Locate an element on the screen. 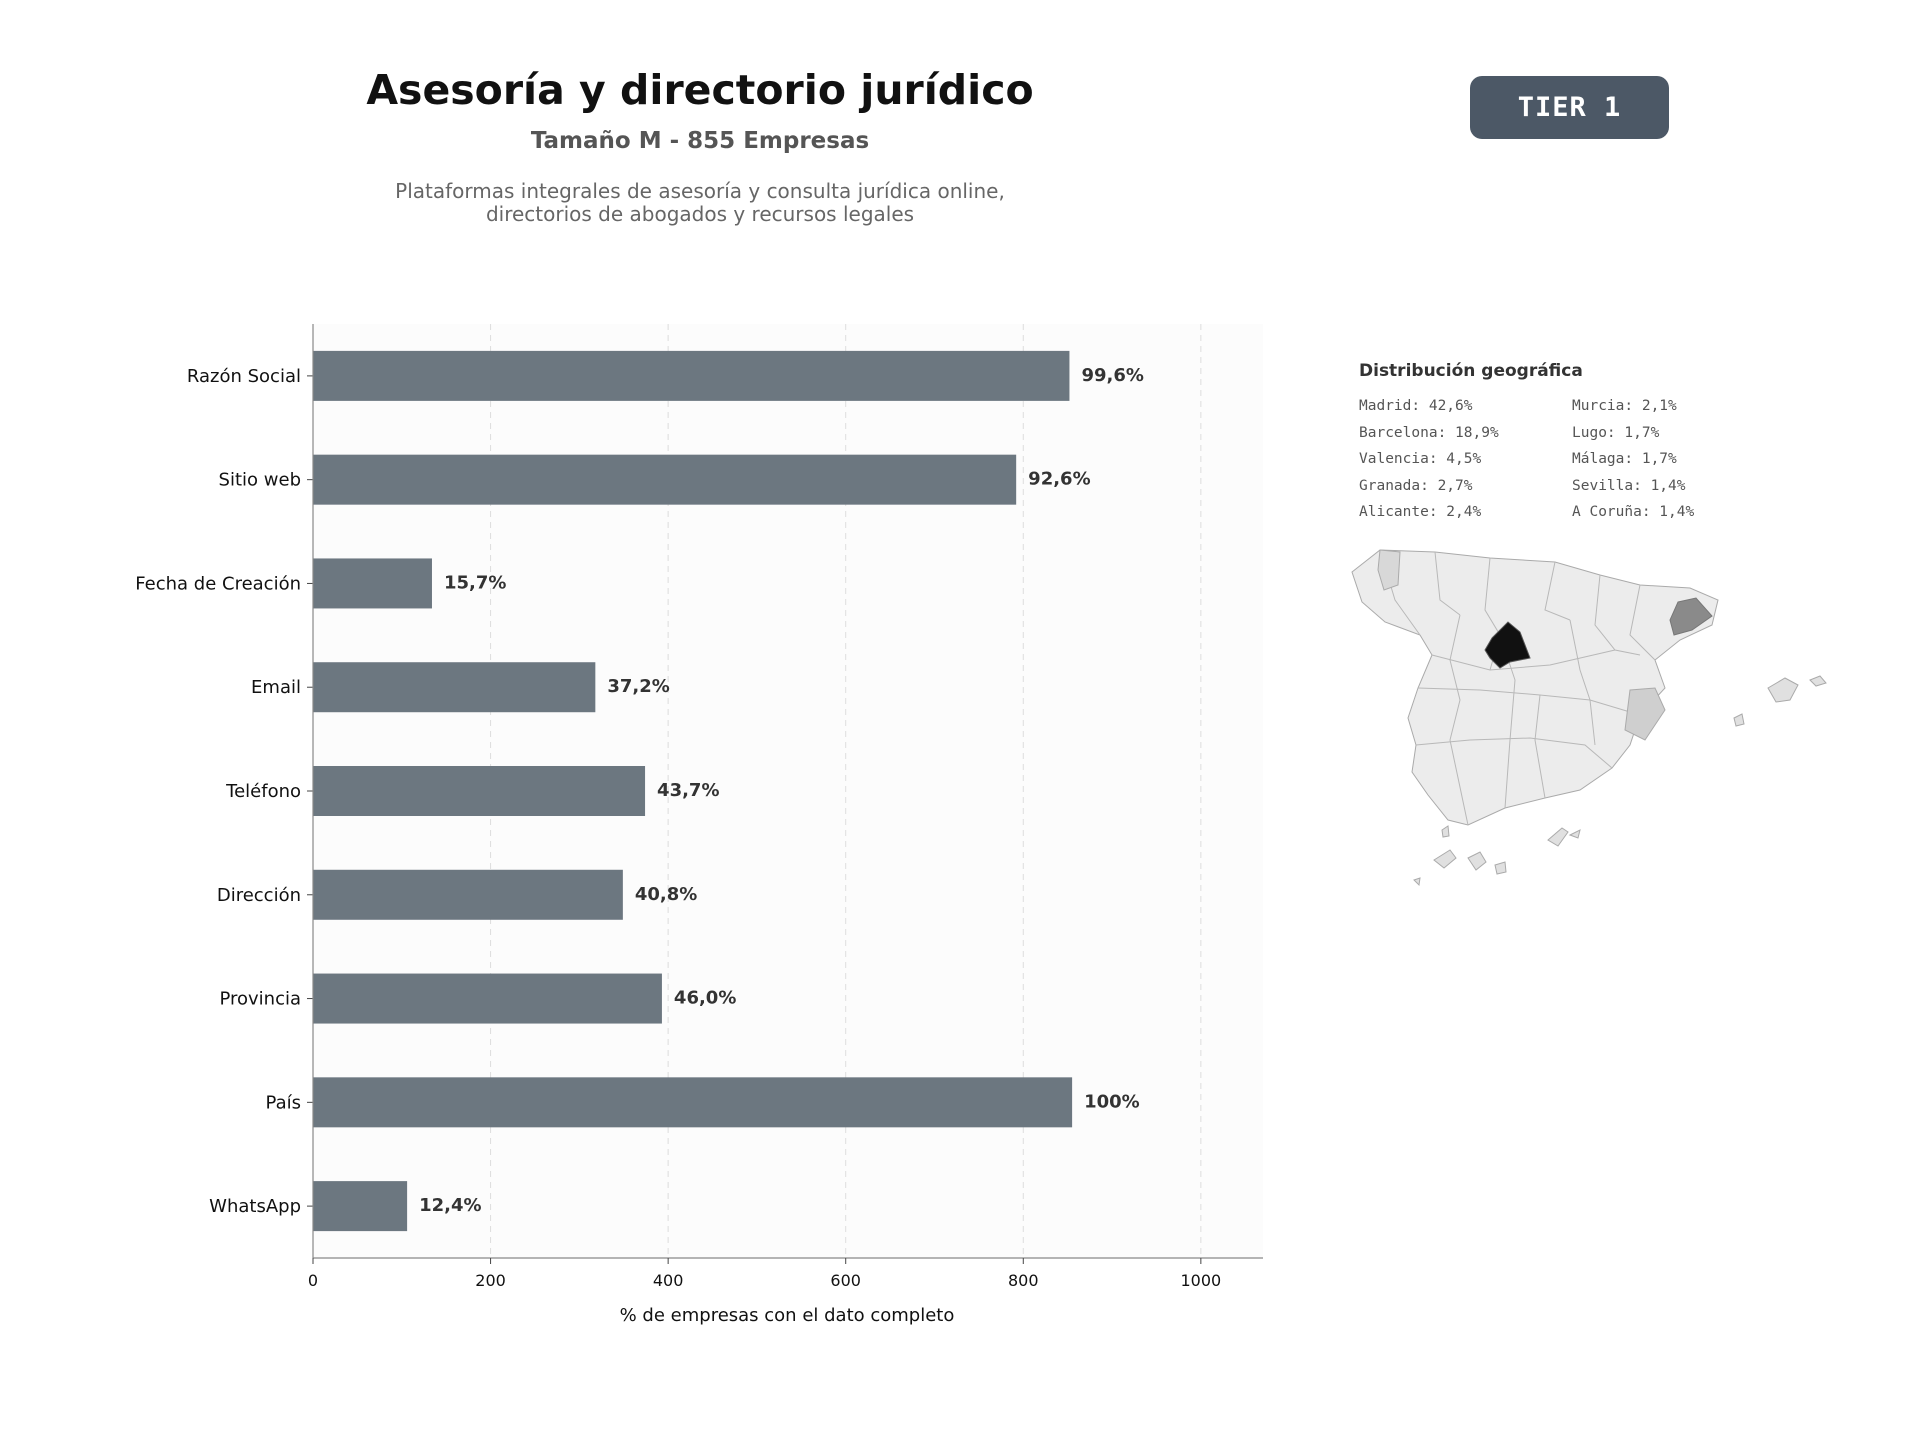  geo-item: A Coruña: 1,4% is located at coordinates (1633, 512).